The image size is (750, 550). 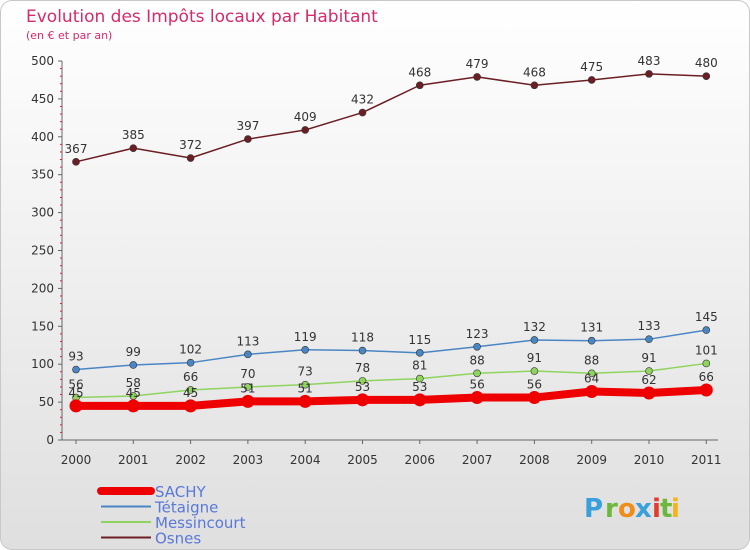 What do you see at coordinates (648, 380) in the screenshot?
I see `data-label: 62` at bounding box center [648, 380].